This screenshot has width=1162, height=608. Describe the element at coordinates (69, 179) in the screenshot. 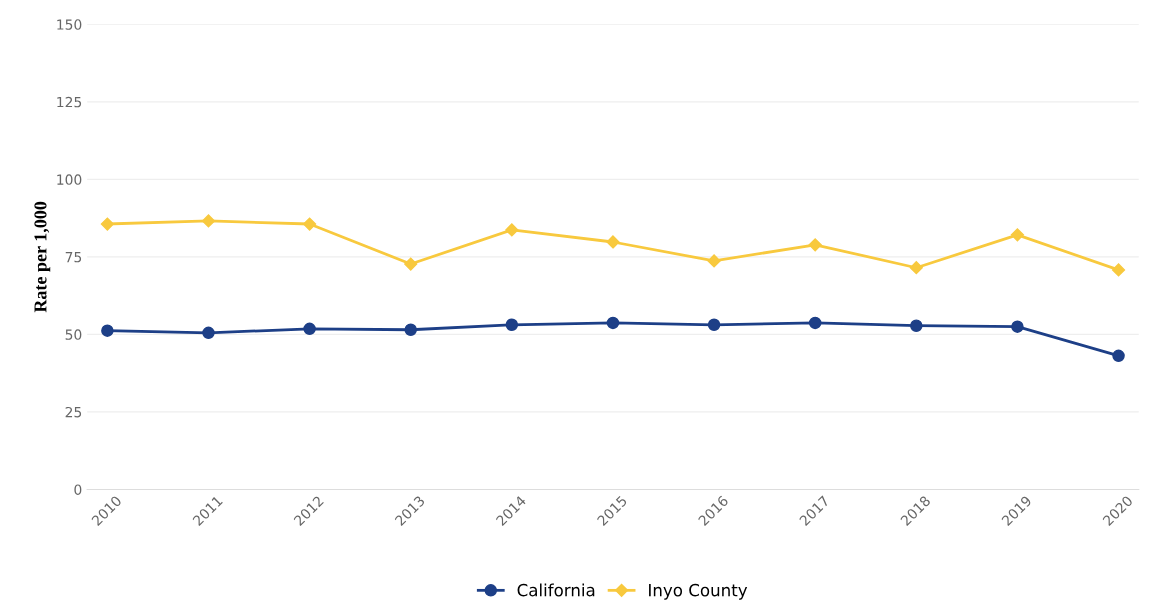

I see `y-tick-label: 100` at that location.